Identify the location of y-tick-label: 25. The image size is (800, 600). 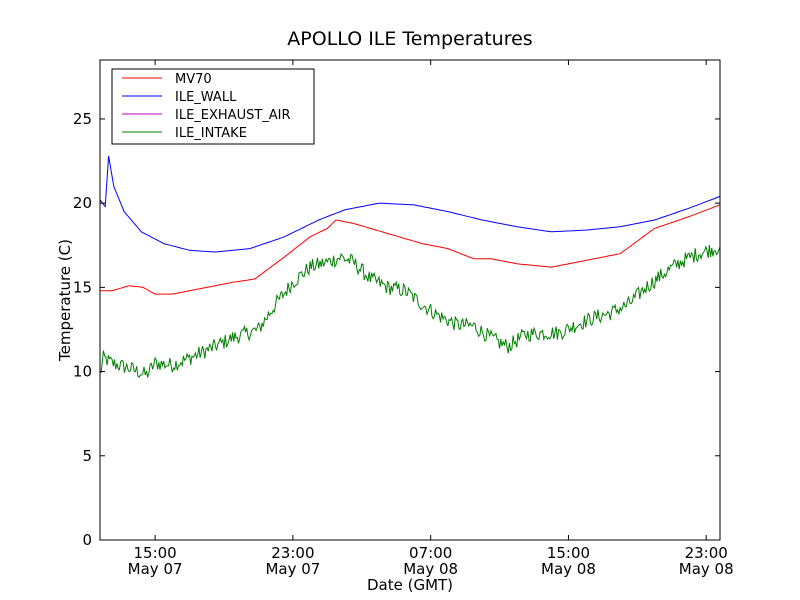
(82, 119).